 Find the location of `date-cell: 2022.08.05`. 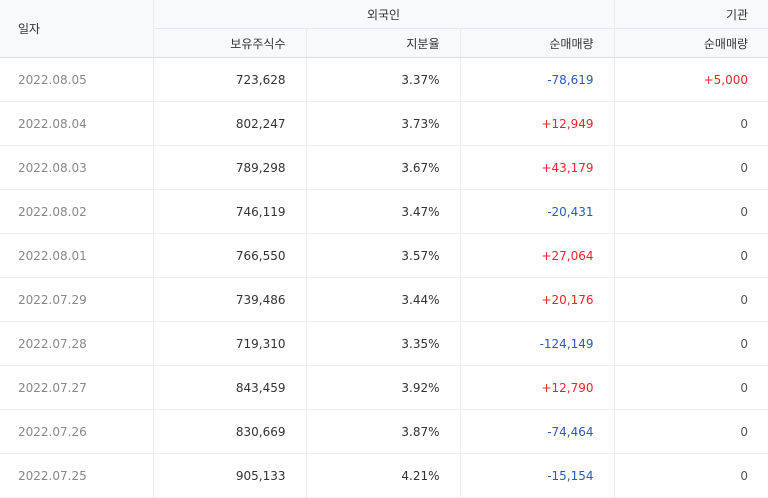

date-cell: 2022.08.05 is located at coordinates (77, 79).